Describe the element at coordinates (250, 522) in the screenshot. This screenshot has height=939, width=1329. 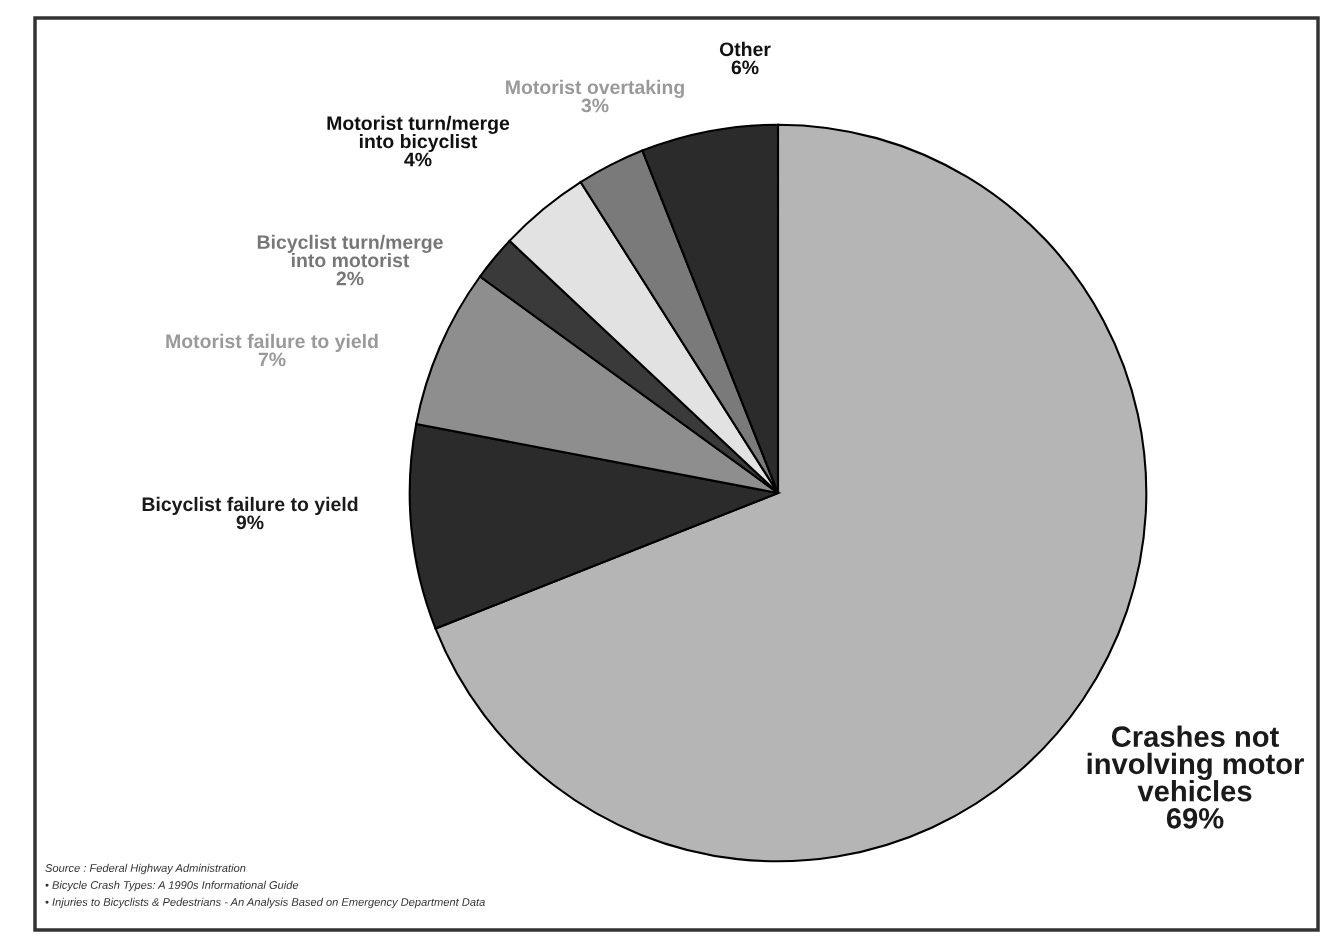
I see `data-label: 9%` at that location.